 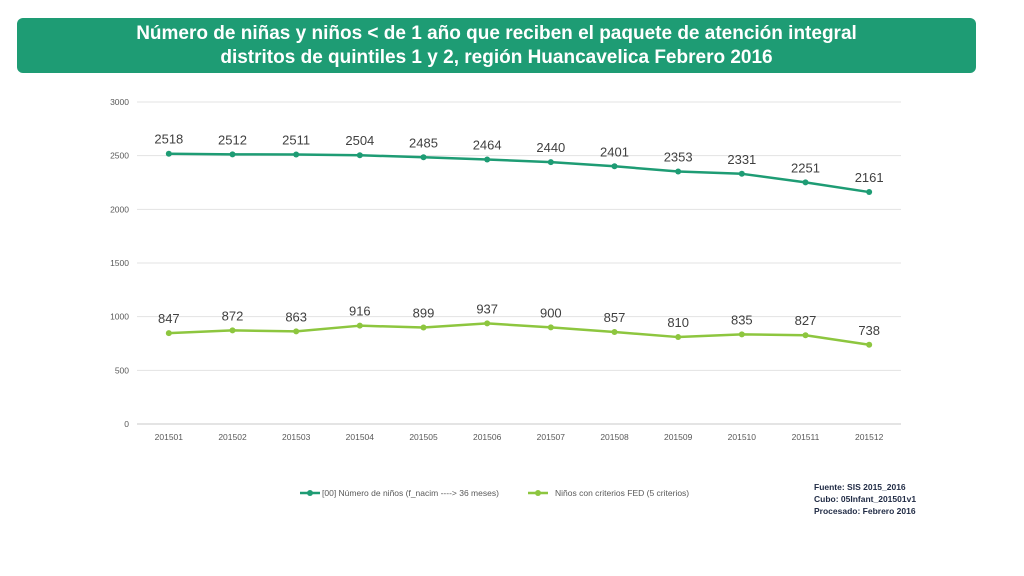 What do you see at coordinates (487, 437) in the screenshot?
I see `x-tick-label: 201506` at bounding box center [487, 437].